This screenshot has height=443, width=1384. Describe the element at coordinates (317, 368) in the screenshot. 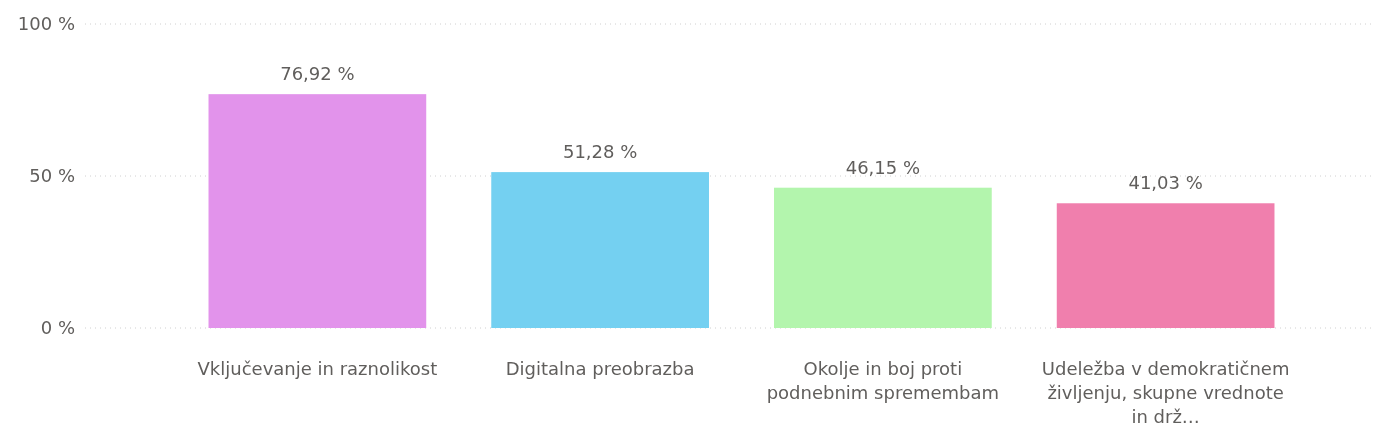

I see `x-tick-label: Vključevanje in raznolikost` at that location.